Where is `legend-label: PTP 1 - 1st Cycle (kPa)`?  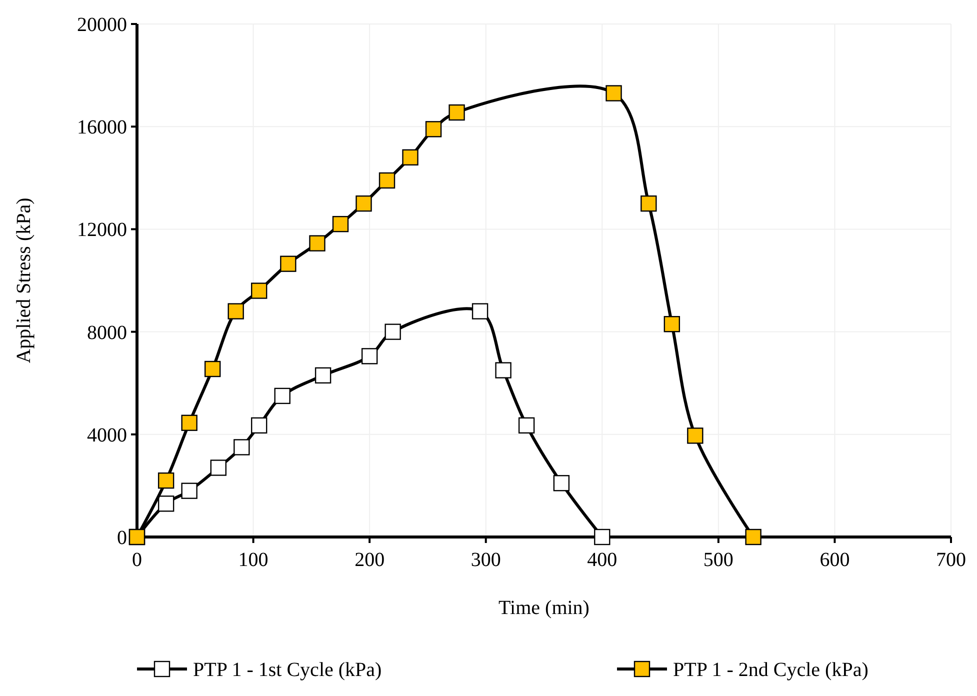
legend-label: PTP 1 - 1st Cycle (kPa) is located at coordinates (287, 670).